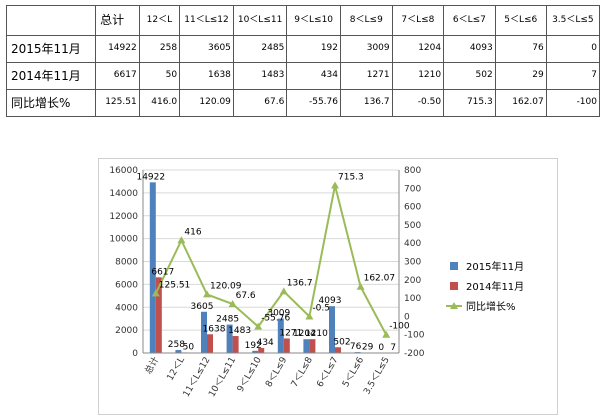 The height and width of the screenshot is (419, 600). What do you see at coordinates (51, 103) in the screenshot?
I see `row-label: 同比增长%` at bounding box center [51, 103].